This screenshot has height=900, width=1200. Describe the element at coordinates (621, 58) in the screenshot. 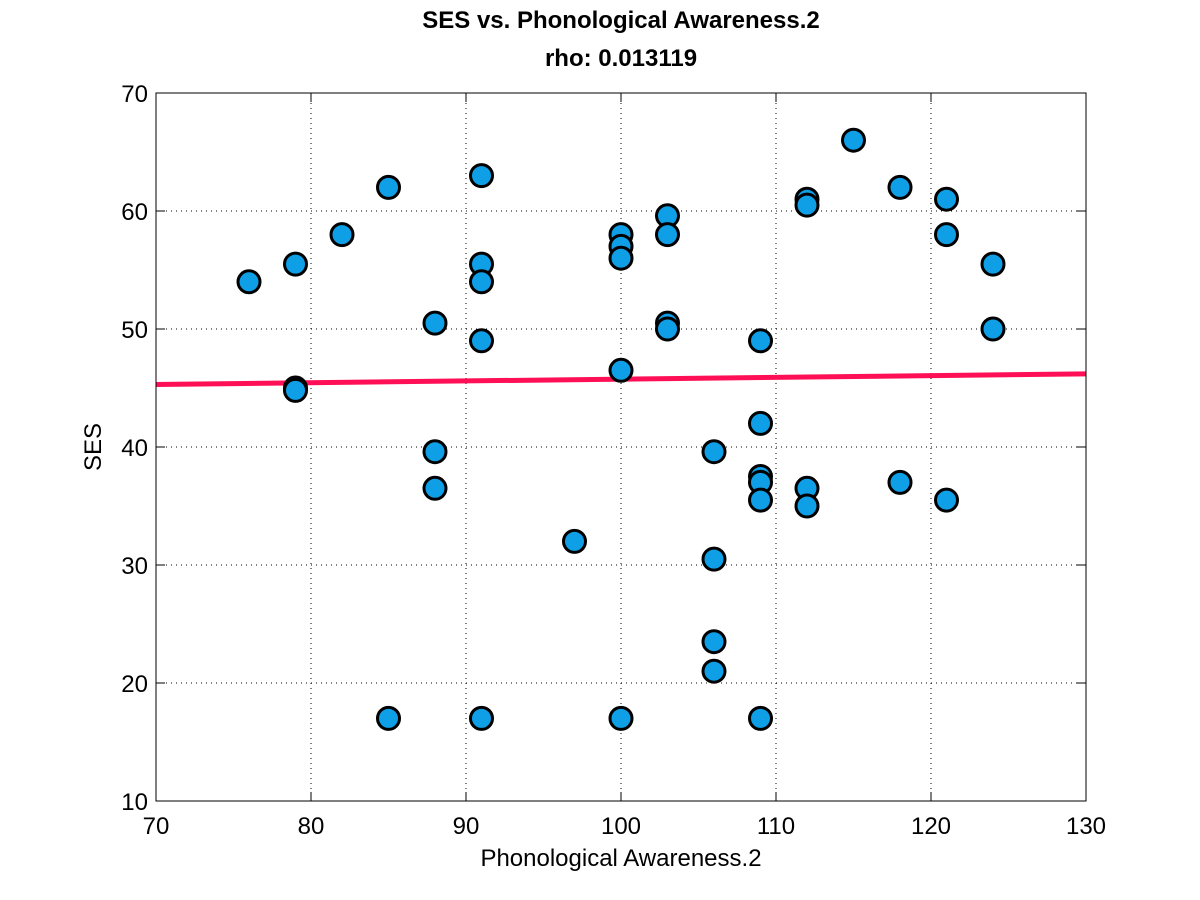

I see `chart-subtitle: rho: 0.013119` at that location.